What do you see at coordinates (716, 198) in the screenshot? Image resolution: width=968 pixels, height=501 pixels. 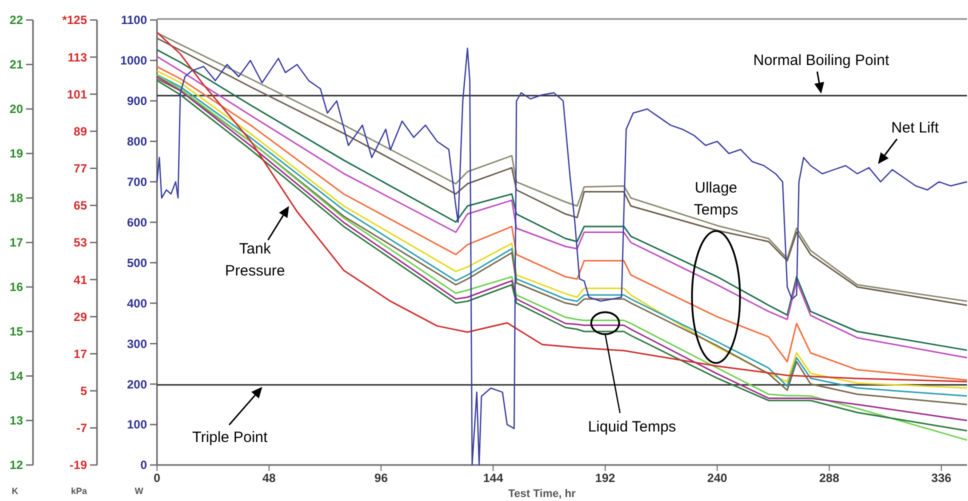 I see `annotation: Ullage Temps` at bounding box center [716, 198].